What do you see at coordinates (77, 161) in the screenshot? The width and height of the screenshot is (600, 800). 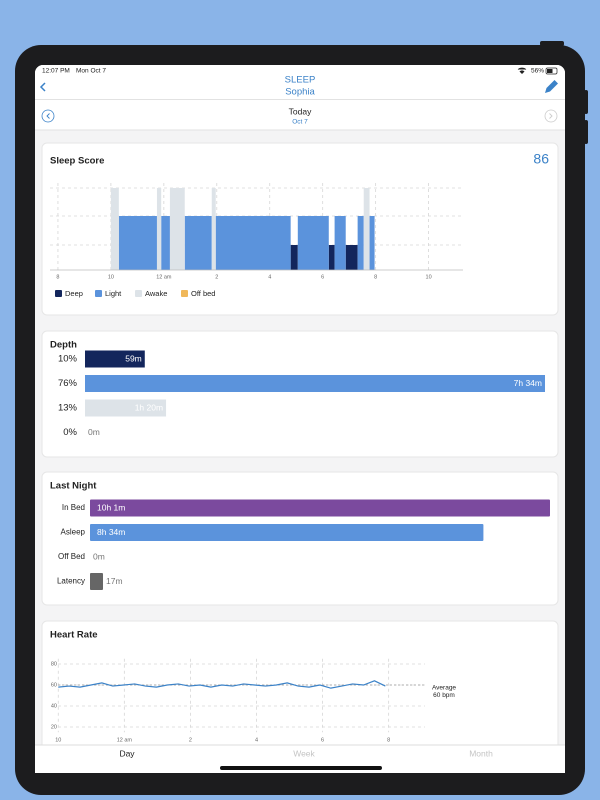 I see `card-title: Sleep Score` at bounding box center [77, 161].